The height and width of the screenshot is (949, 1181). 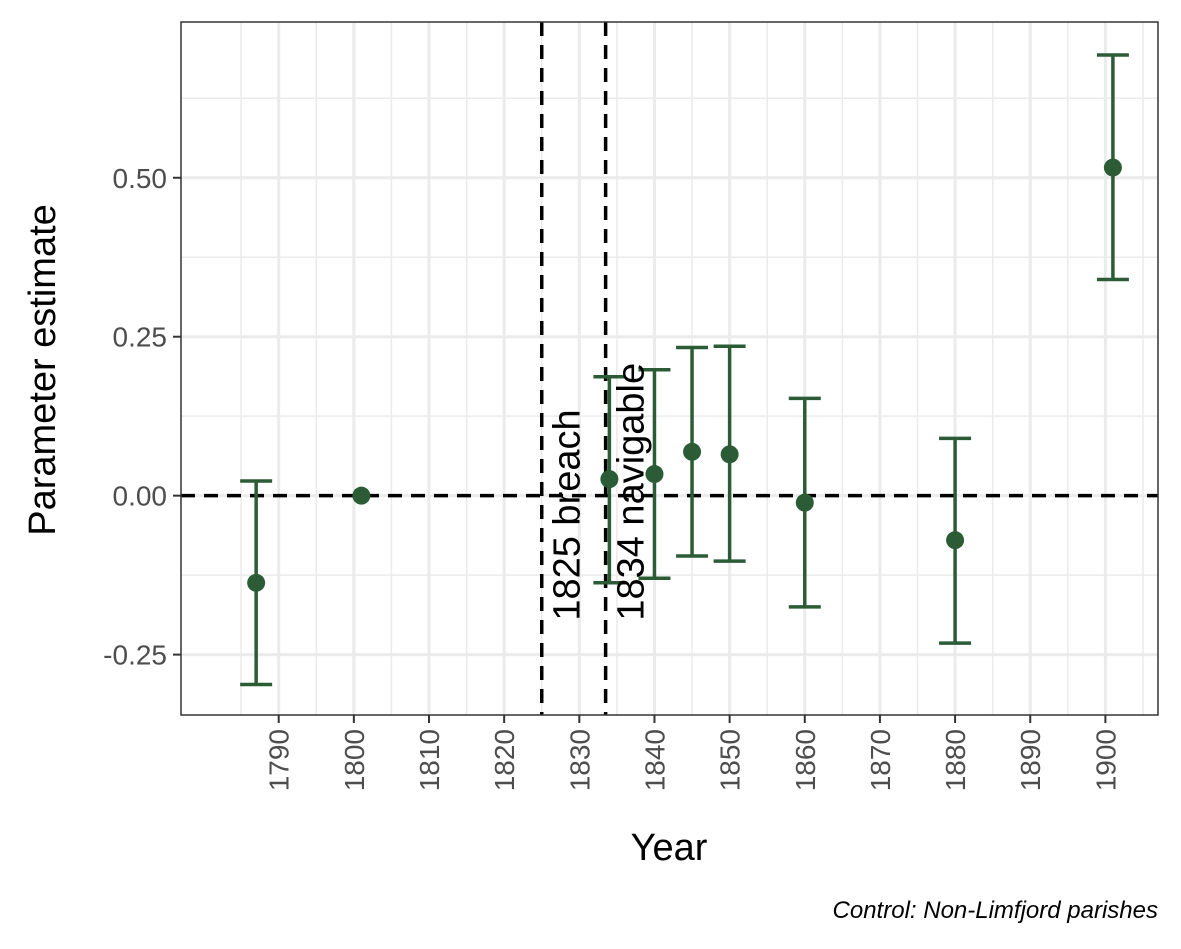 What do you see at coordinates (669, 848) in the screenshot?
I see `x-axis-label: Year` at bounding box center [669, 848].